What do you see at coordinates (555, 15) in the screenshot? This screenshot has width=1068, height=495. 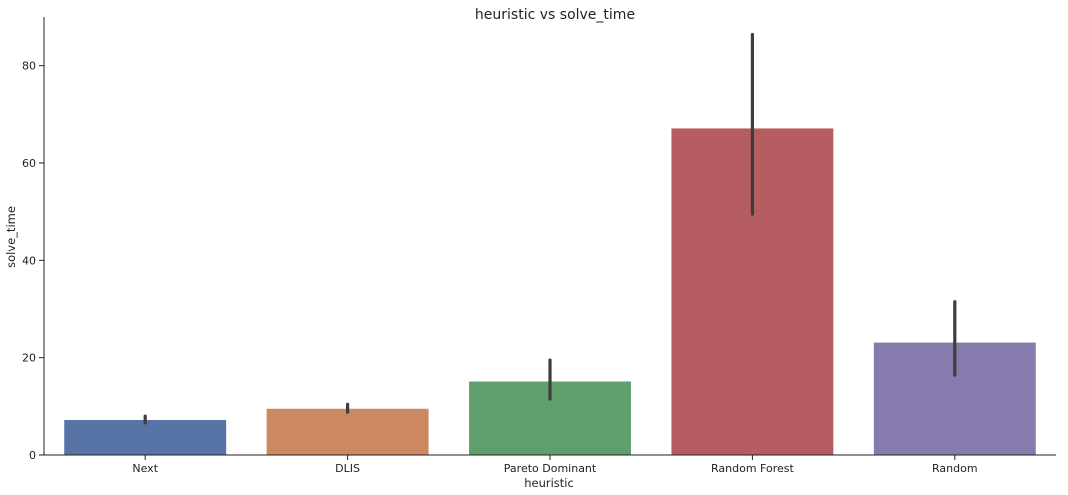 I see `chart-title: heuristic vs solve_time` at bounding box center [555, 15].